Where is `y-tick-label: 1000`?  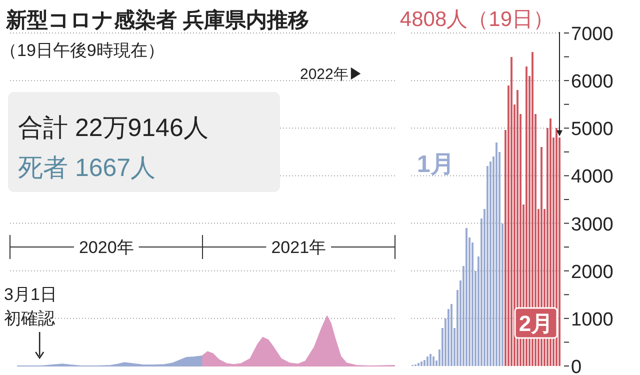 y-tick-label: 1000 is located at coordinates (592, 319).